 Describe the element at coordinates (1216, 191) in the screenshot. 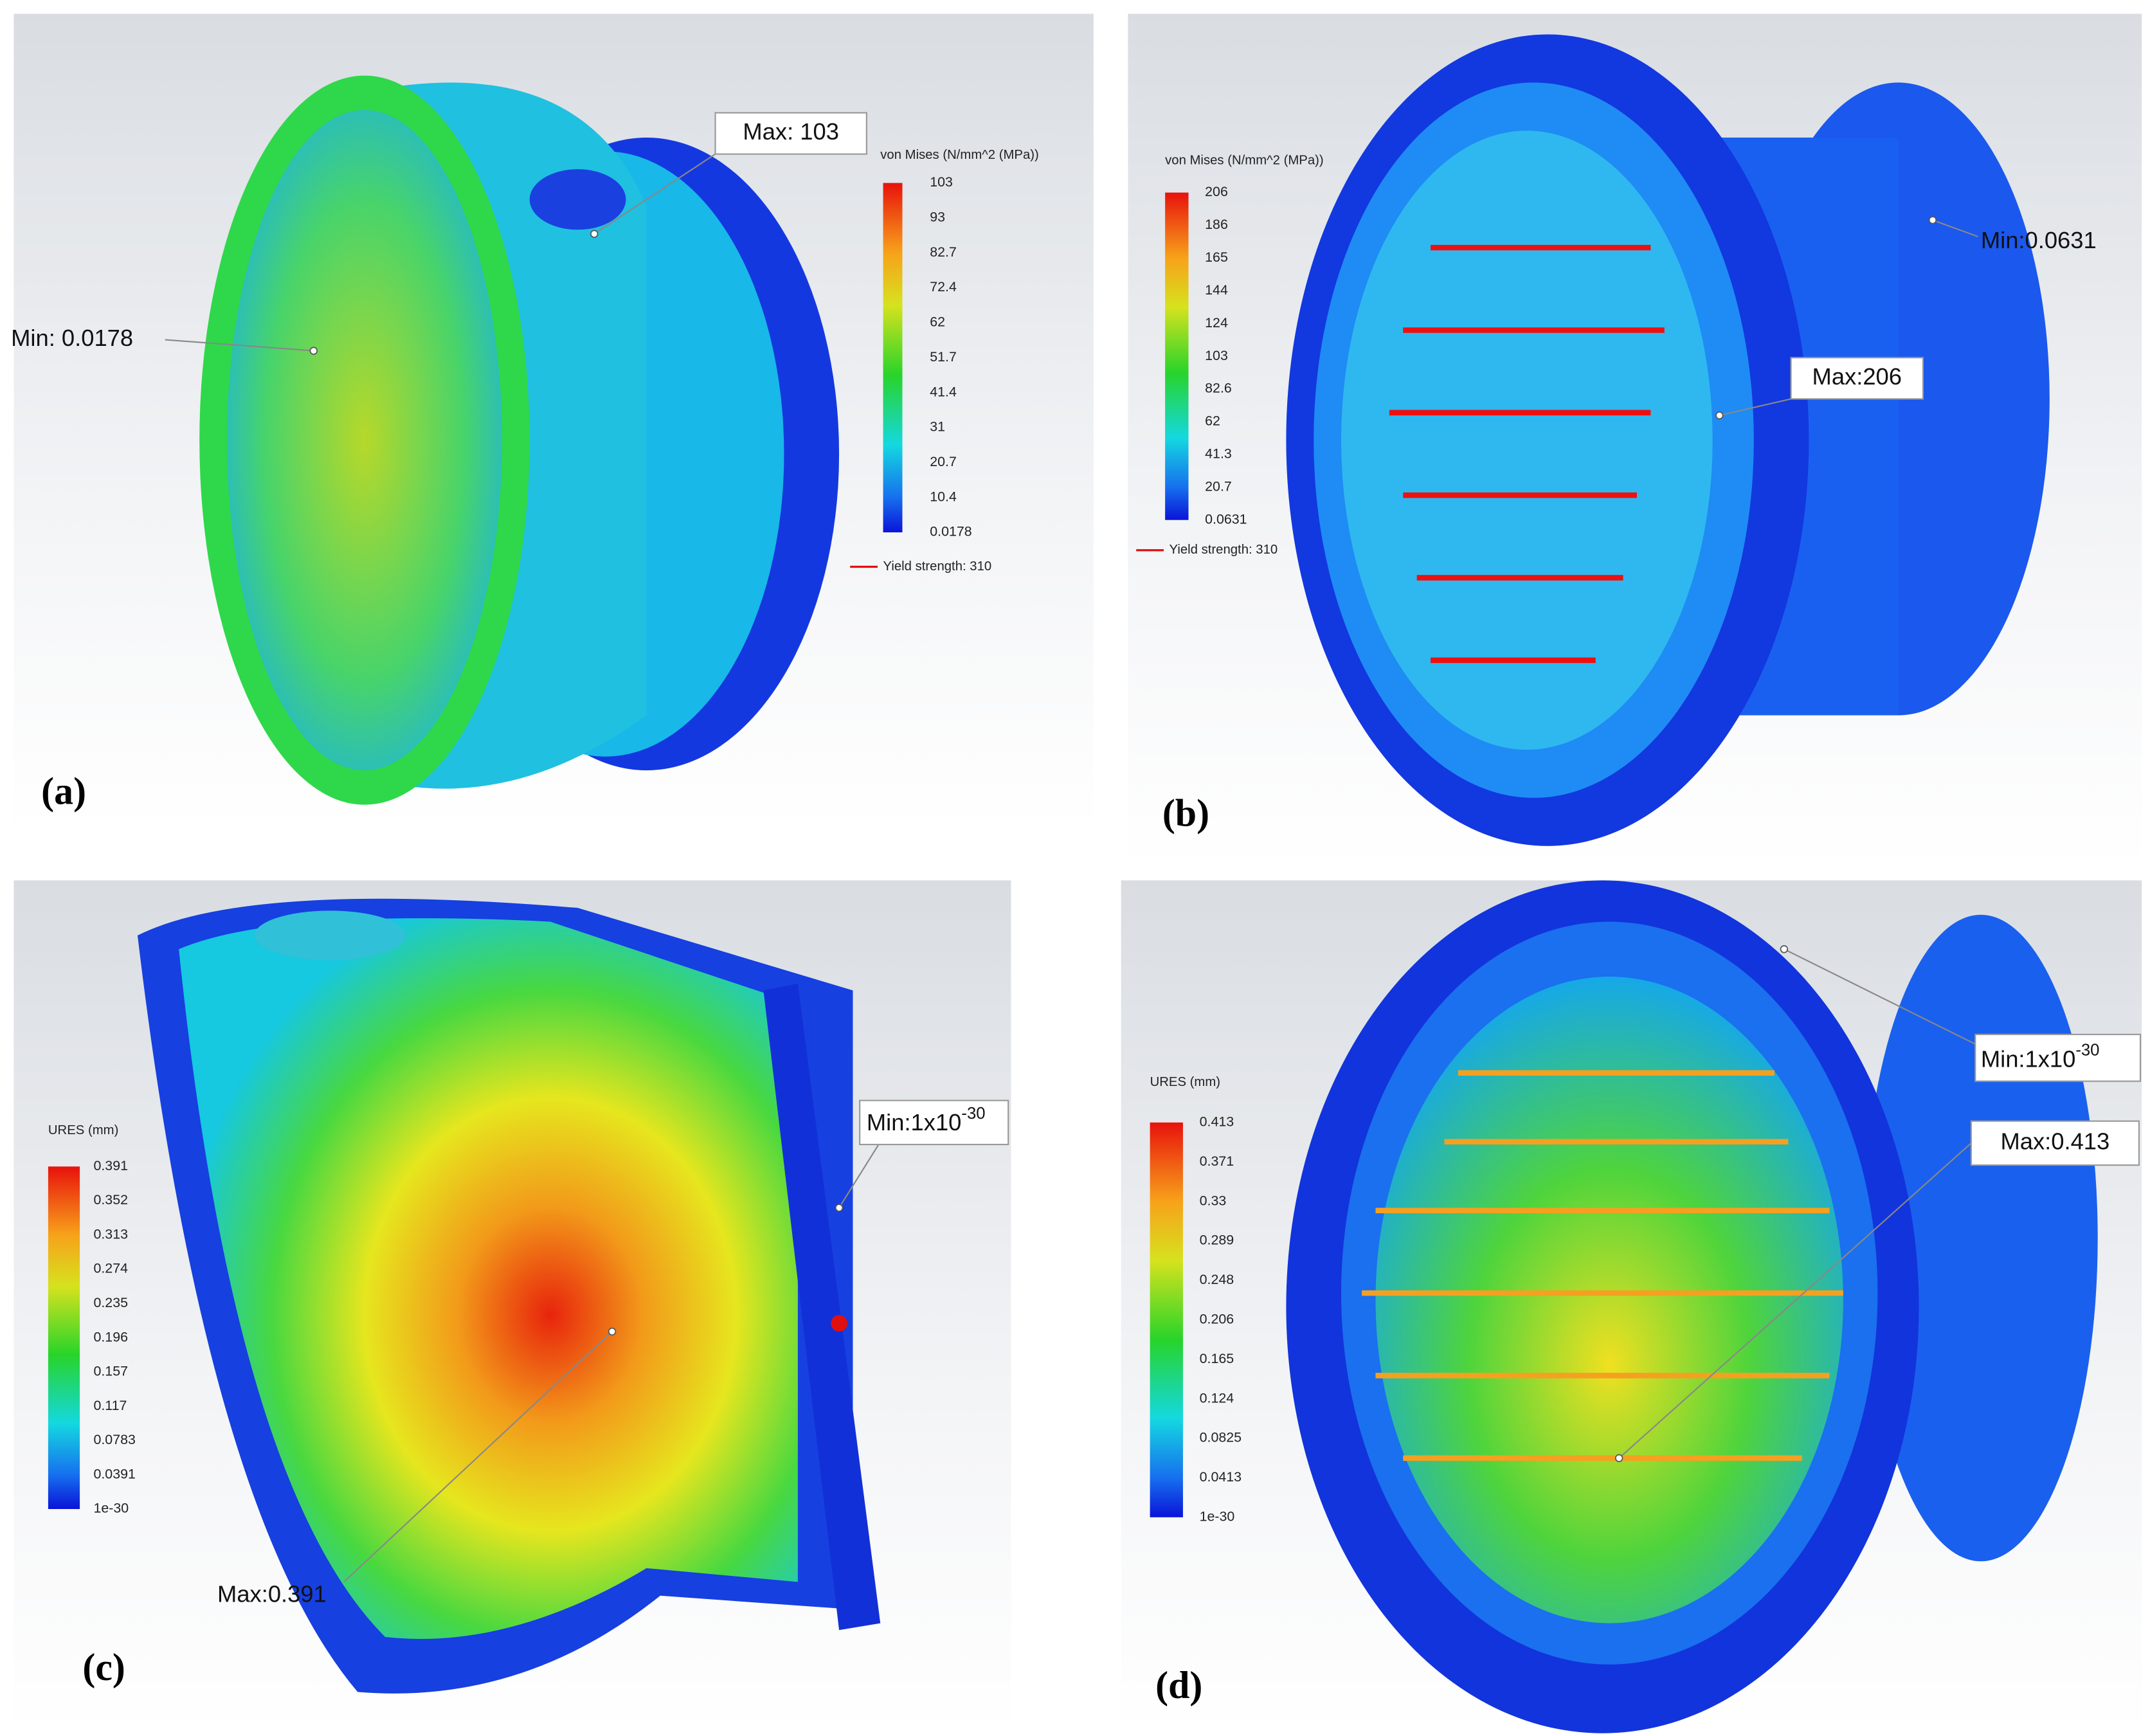

I see `colorbar-tick-label: 206` at that location.